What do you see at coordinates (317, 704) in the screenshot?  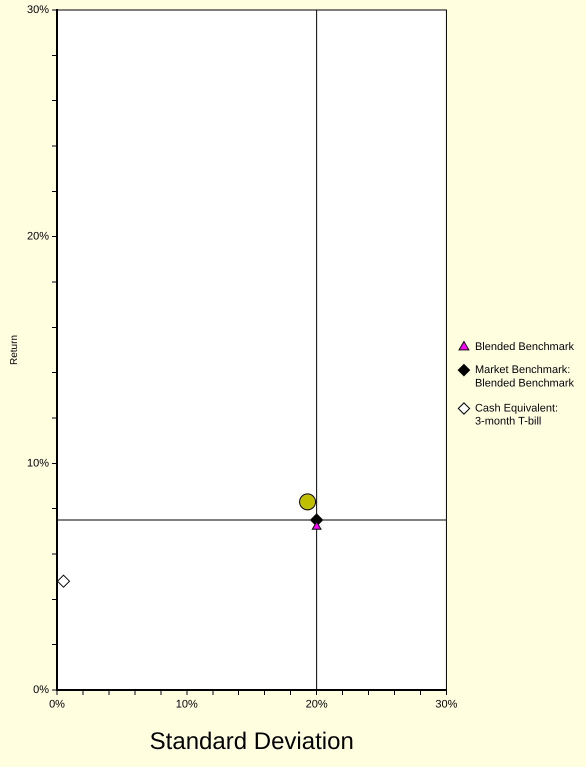 I see `x-tick-label: 20%` at bounding box center [317, 704].